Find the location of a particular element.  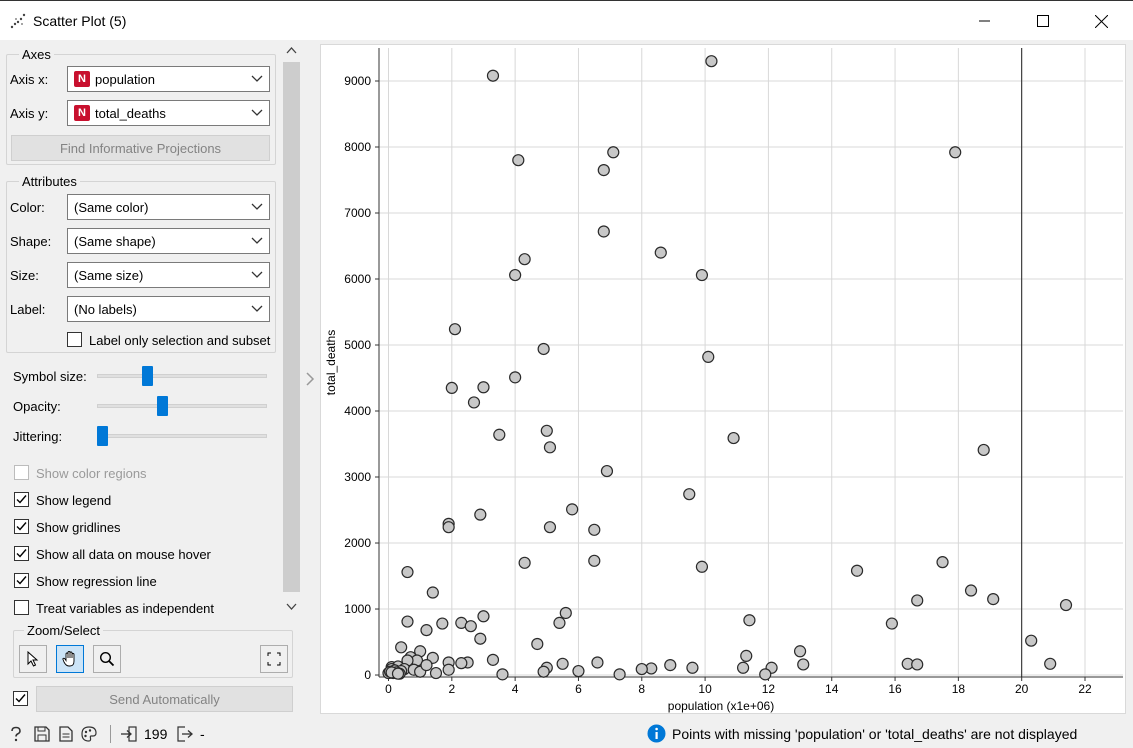

treat-variables-as-independent-label: Treat variables as independent is located at coordinates (125, 608).